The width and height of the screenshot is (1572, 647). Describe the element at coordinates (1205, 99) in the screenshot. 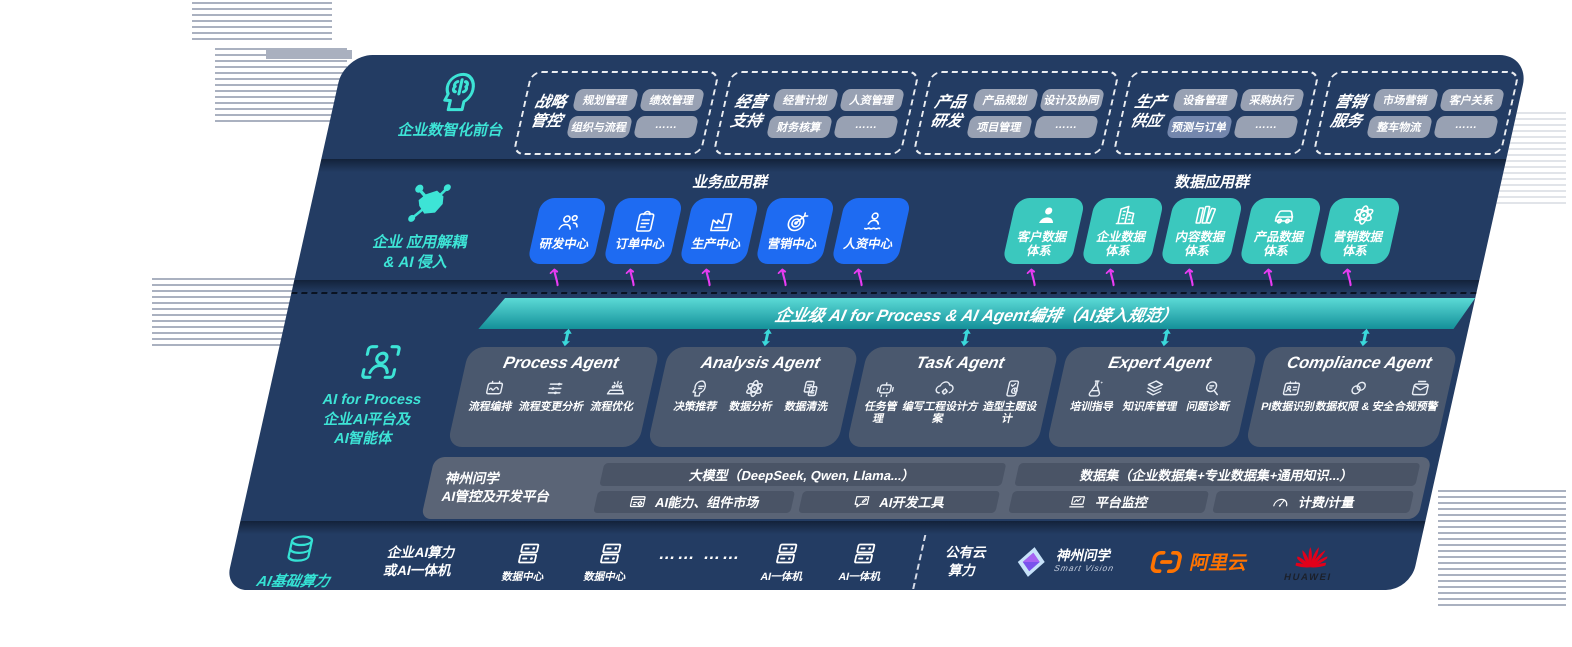

I see `chip: 设备管理` at that location.